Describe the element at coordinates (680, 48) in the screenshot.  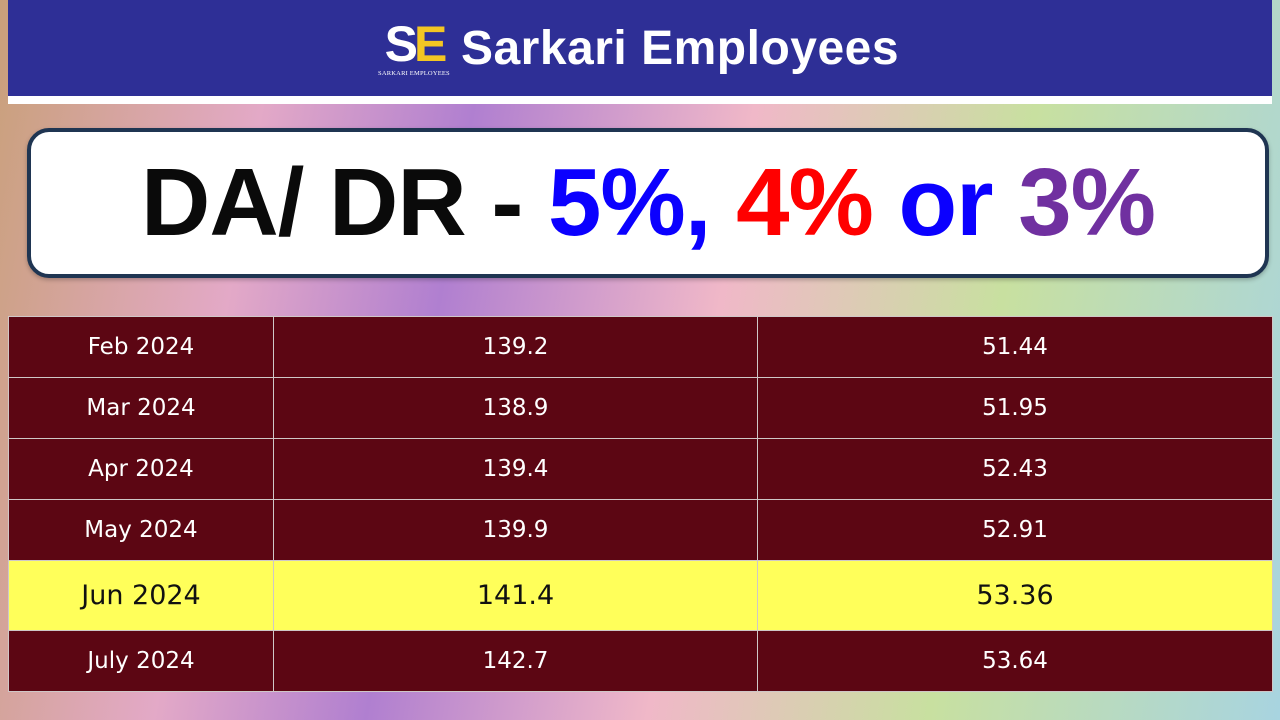
I see `brand-name: Sarkari Employees` at that location.